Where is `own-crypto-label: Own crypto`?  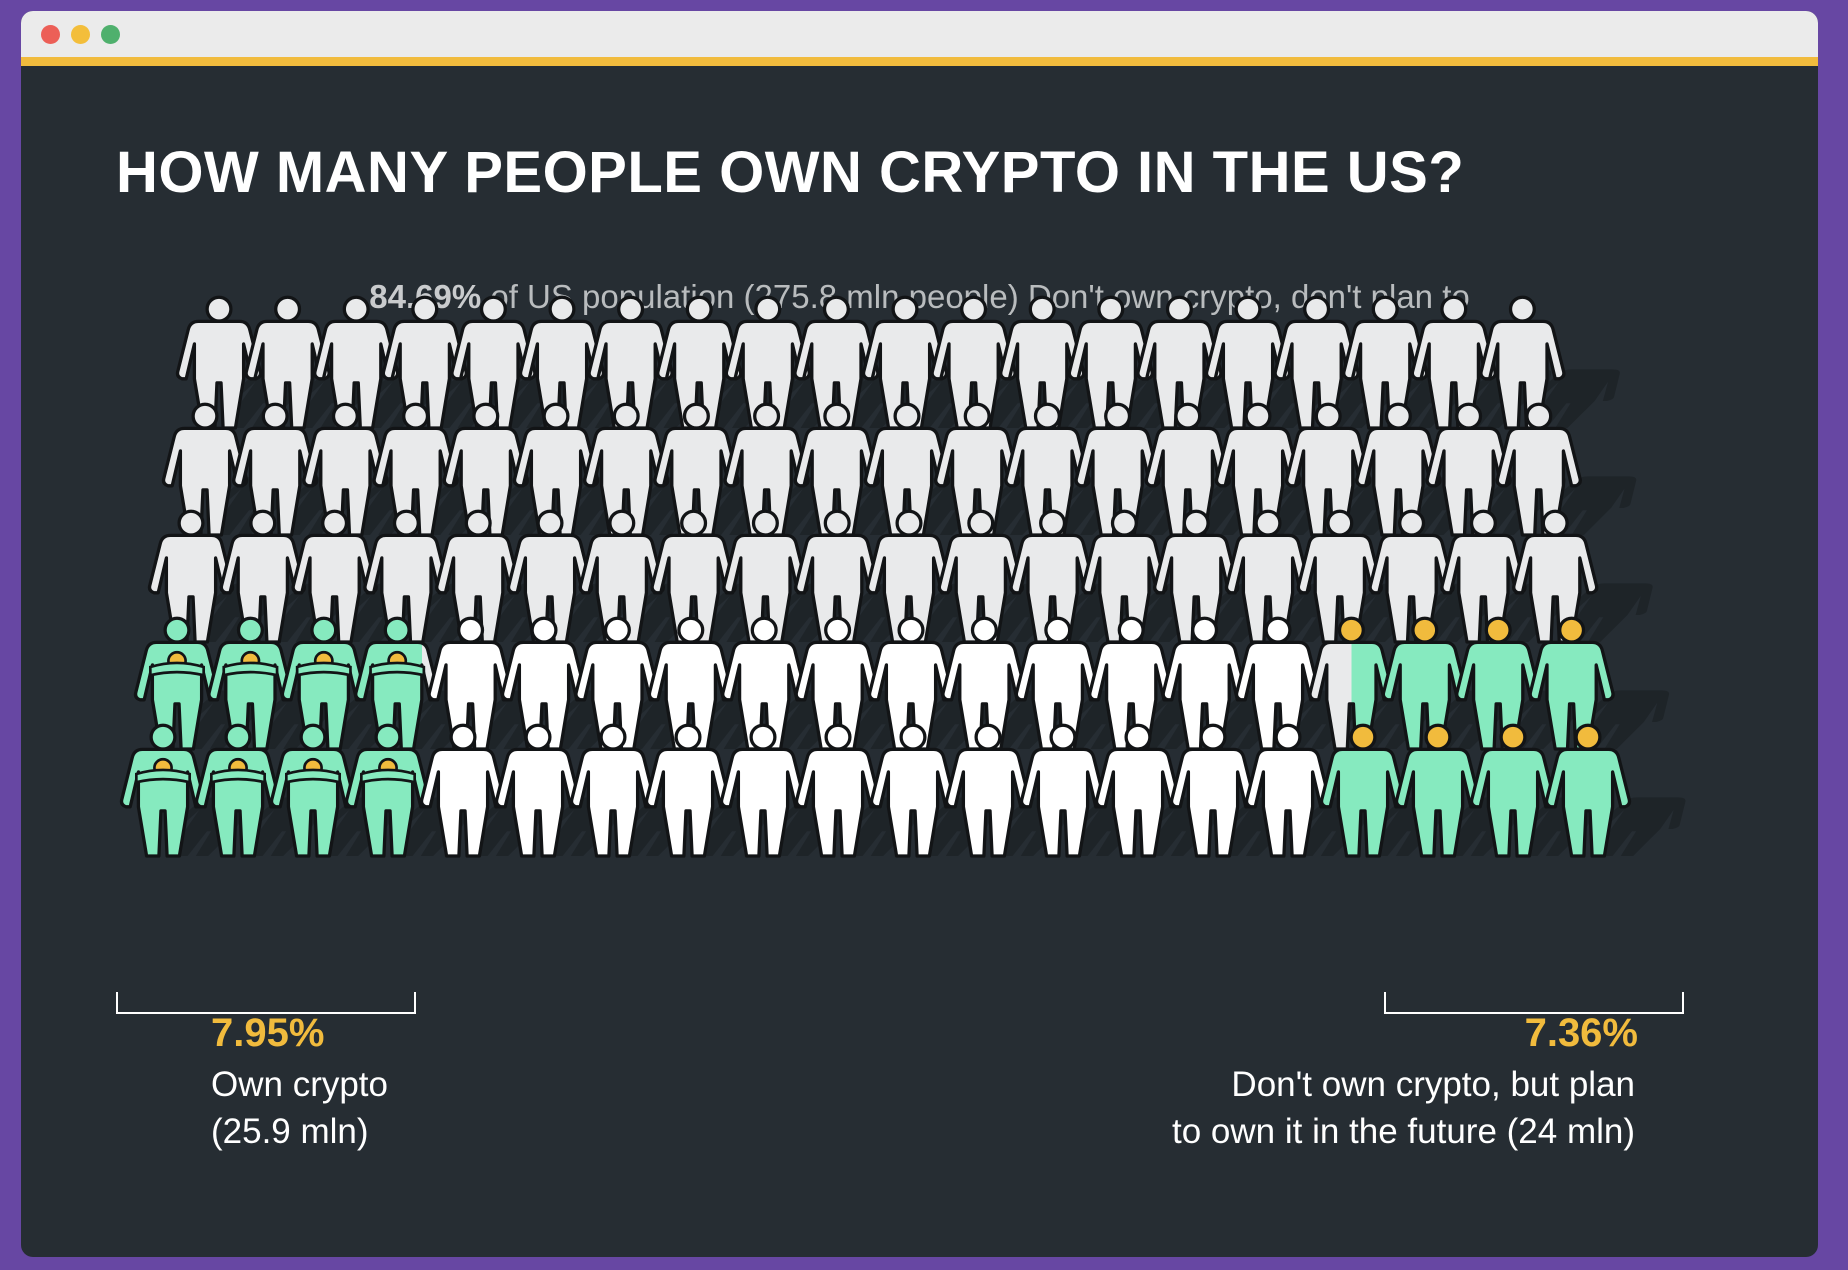
own-crypto-label: Own crypto is located at coordinates (299, 1084).